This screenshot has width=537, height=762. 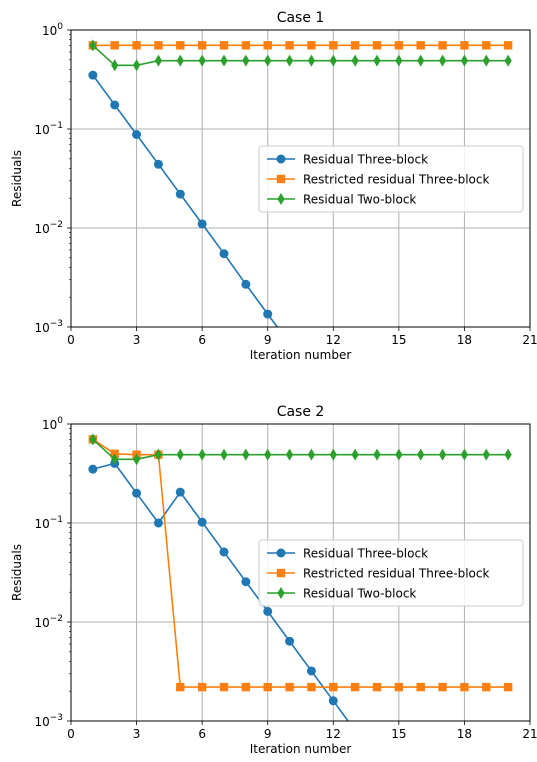 What do you see at coordinates (48, 327) in the screenshot?
I see `y-tick-label: 10⁻³` at bounding box center [48, 327].